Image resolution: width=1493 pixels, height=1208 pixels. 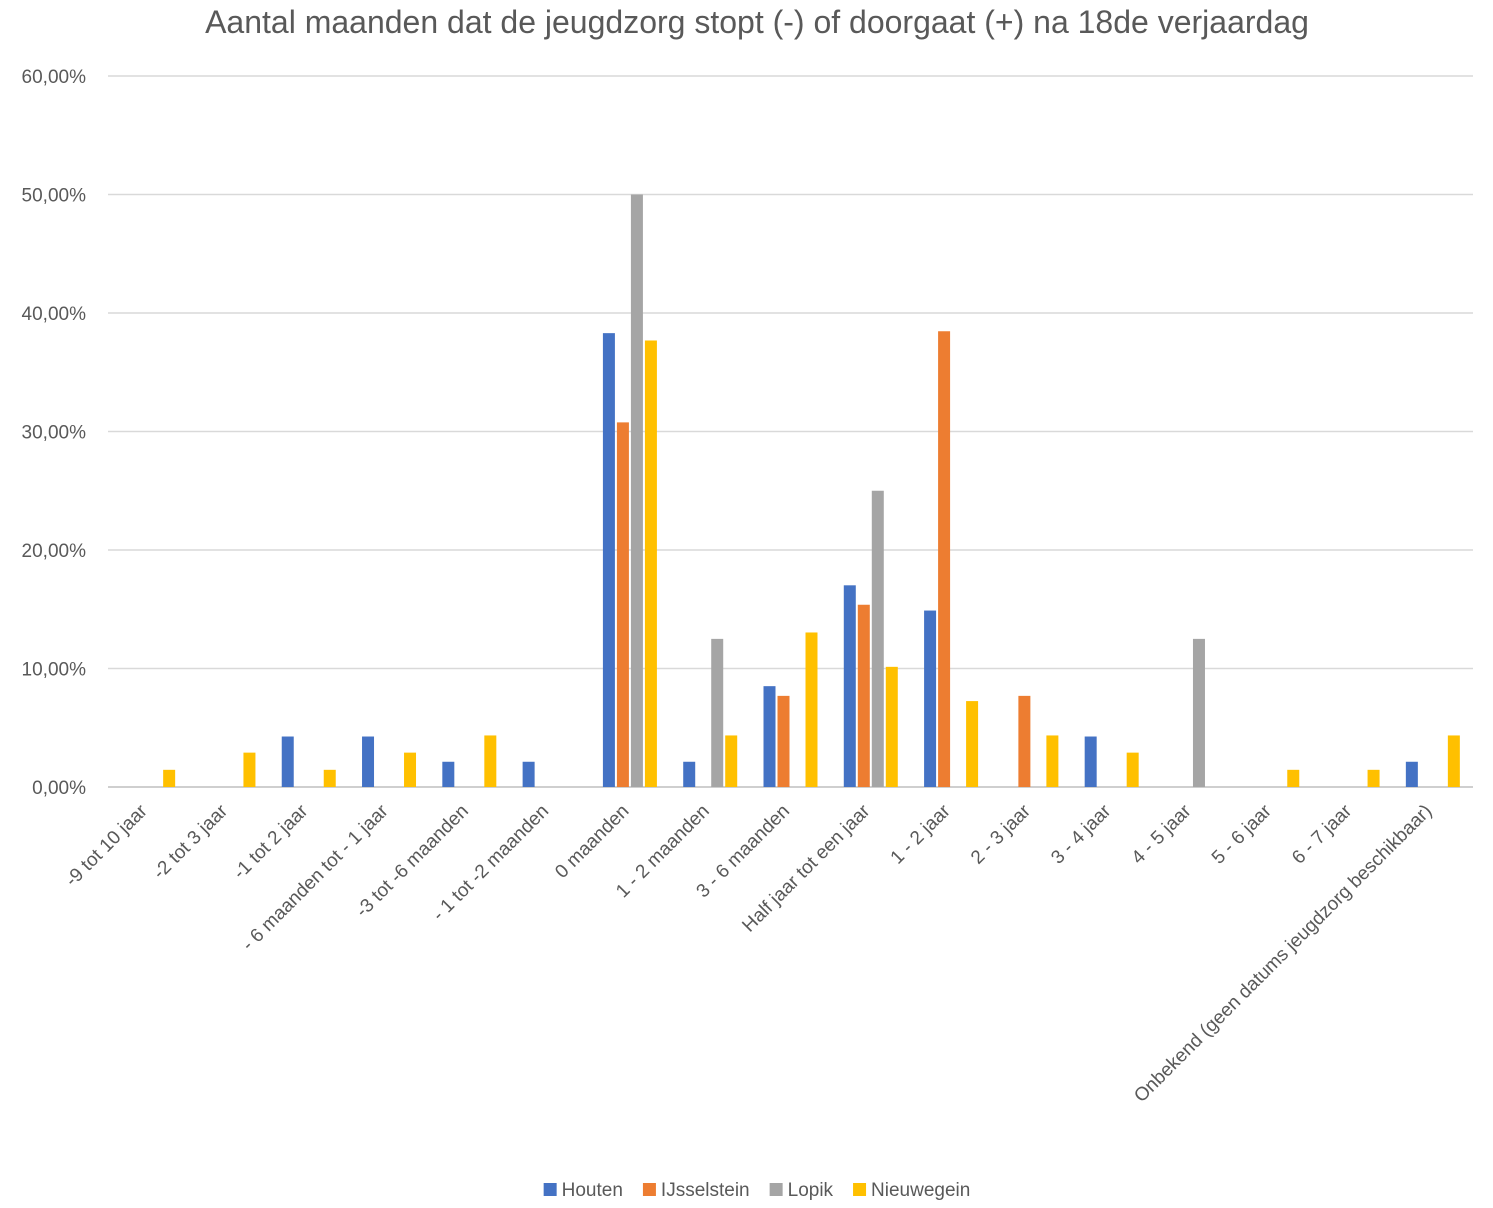 I want to click on legend-label: IJsselstein, so click(x=705, y=1190).